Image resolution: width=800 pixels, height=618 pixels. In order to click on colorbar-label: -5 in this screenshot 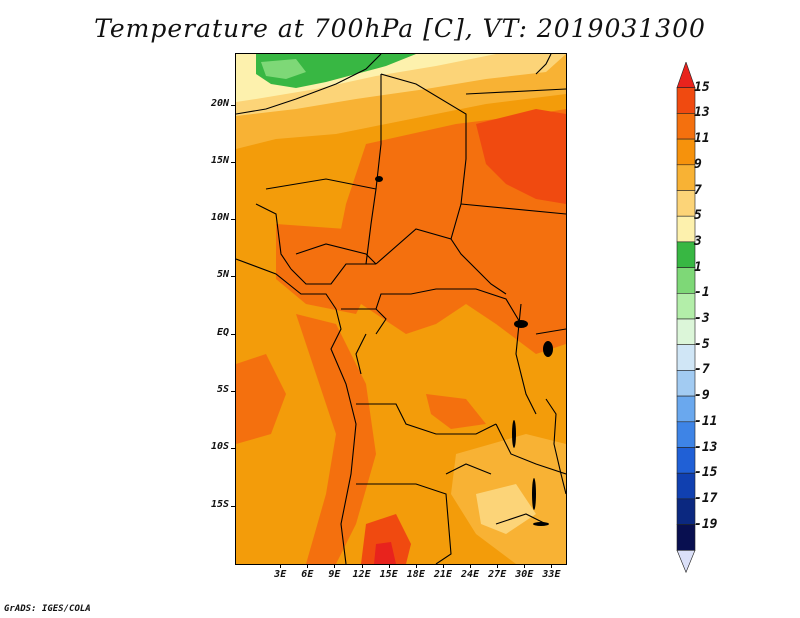, I will do `click(702, 344)`.